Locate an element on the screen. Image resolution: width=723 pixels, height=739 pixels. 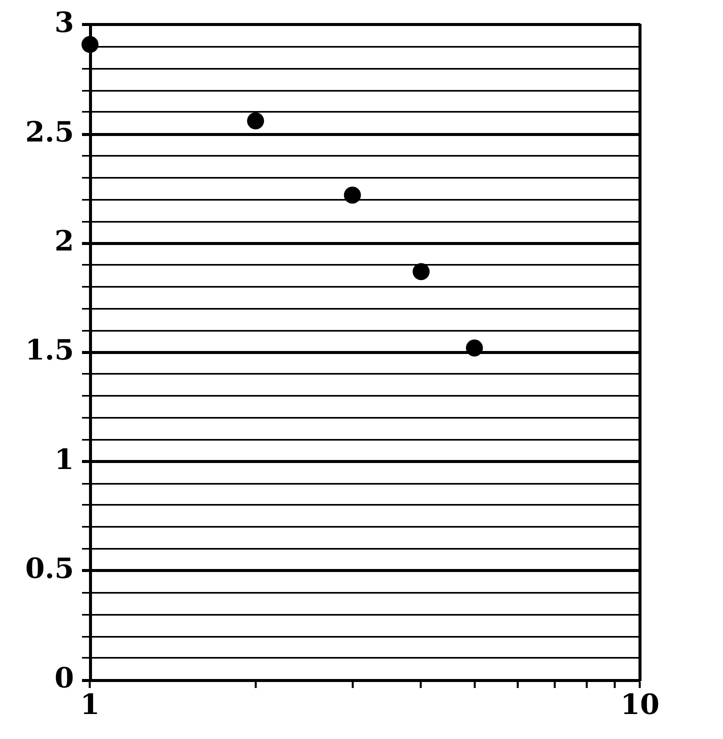
x-tick-label: 10 is located at coordinates (640, 705).